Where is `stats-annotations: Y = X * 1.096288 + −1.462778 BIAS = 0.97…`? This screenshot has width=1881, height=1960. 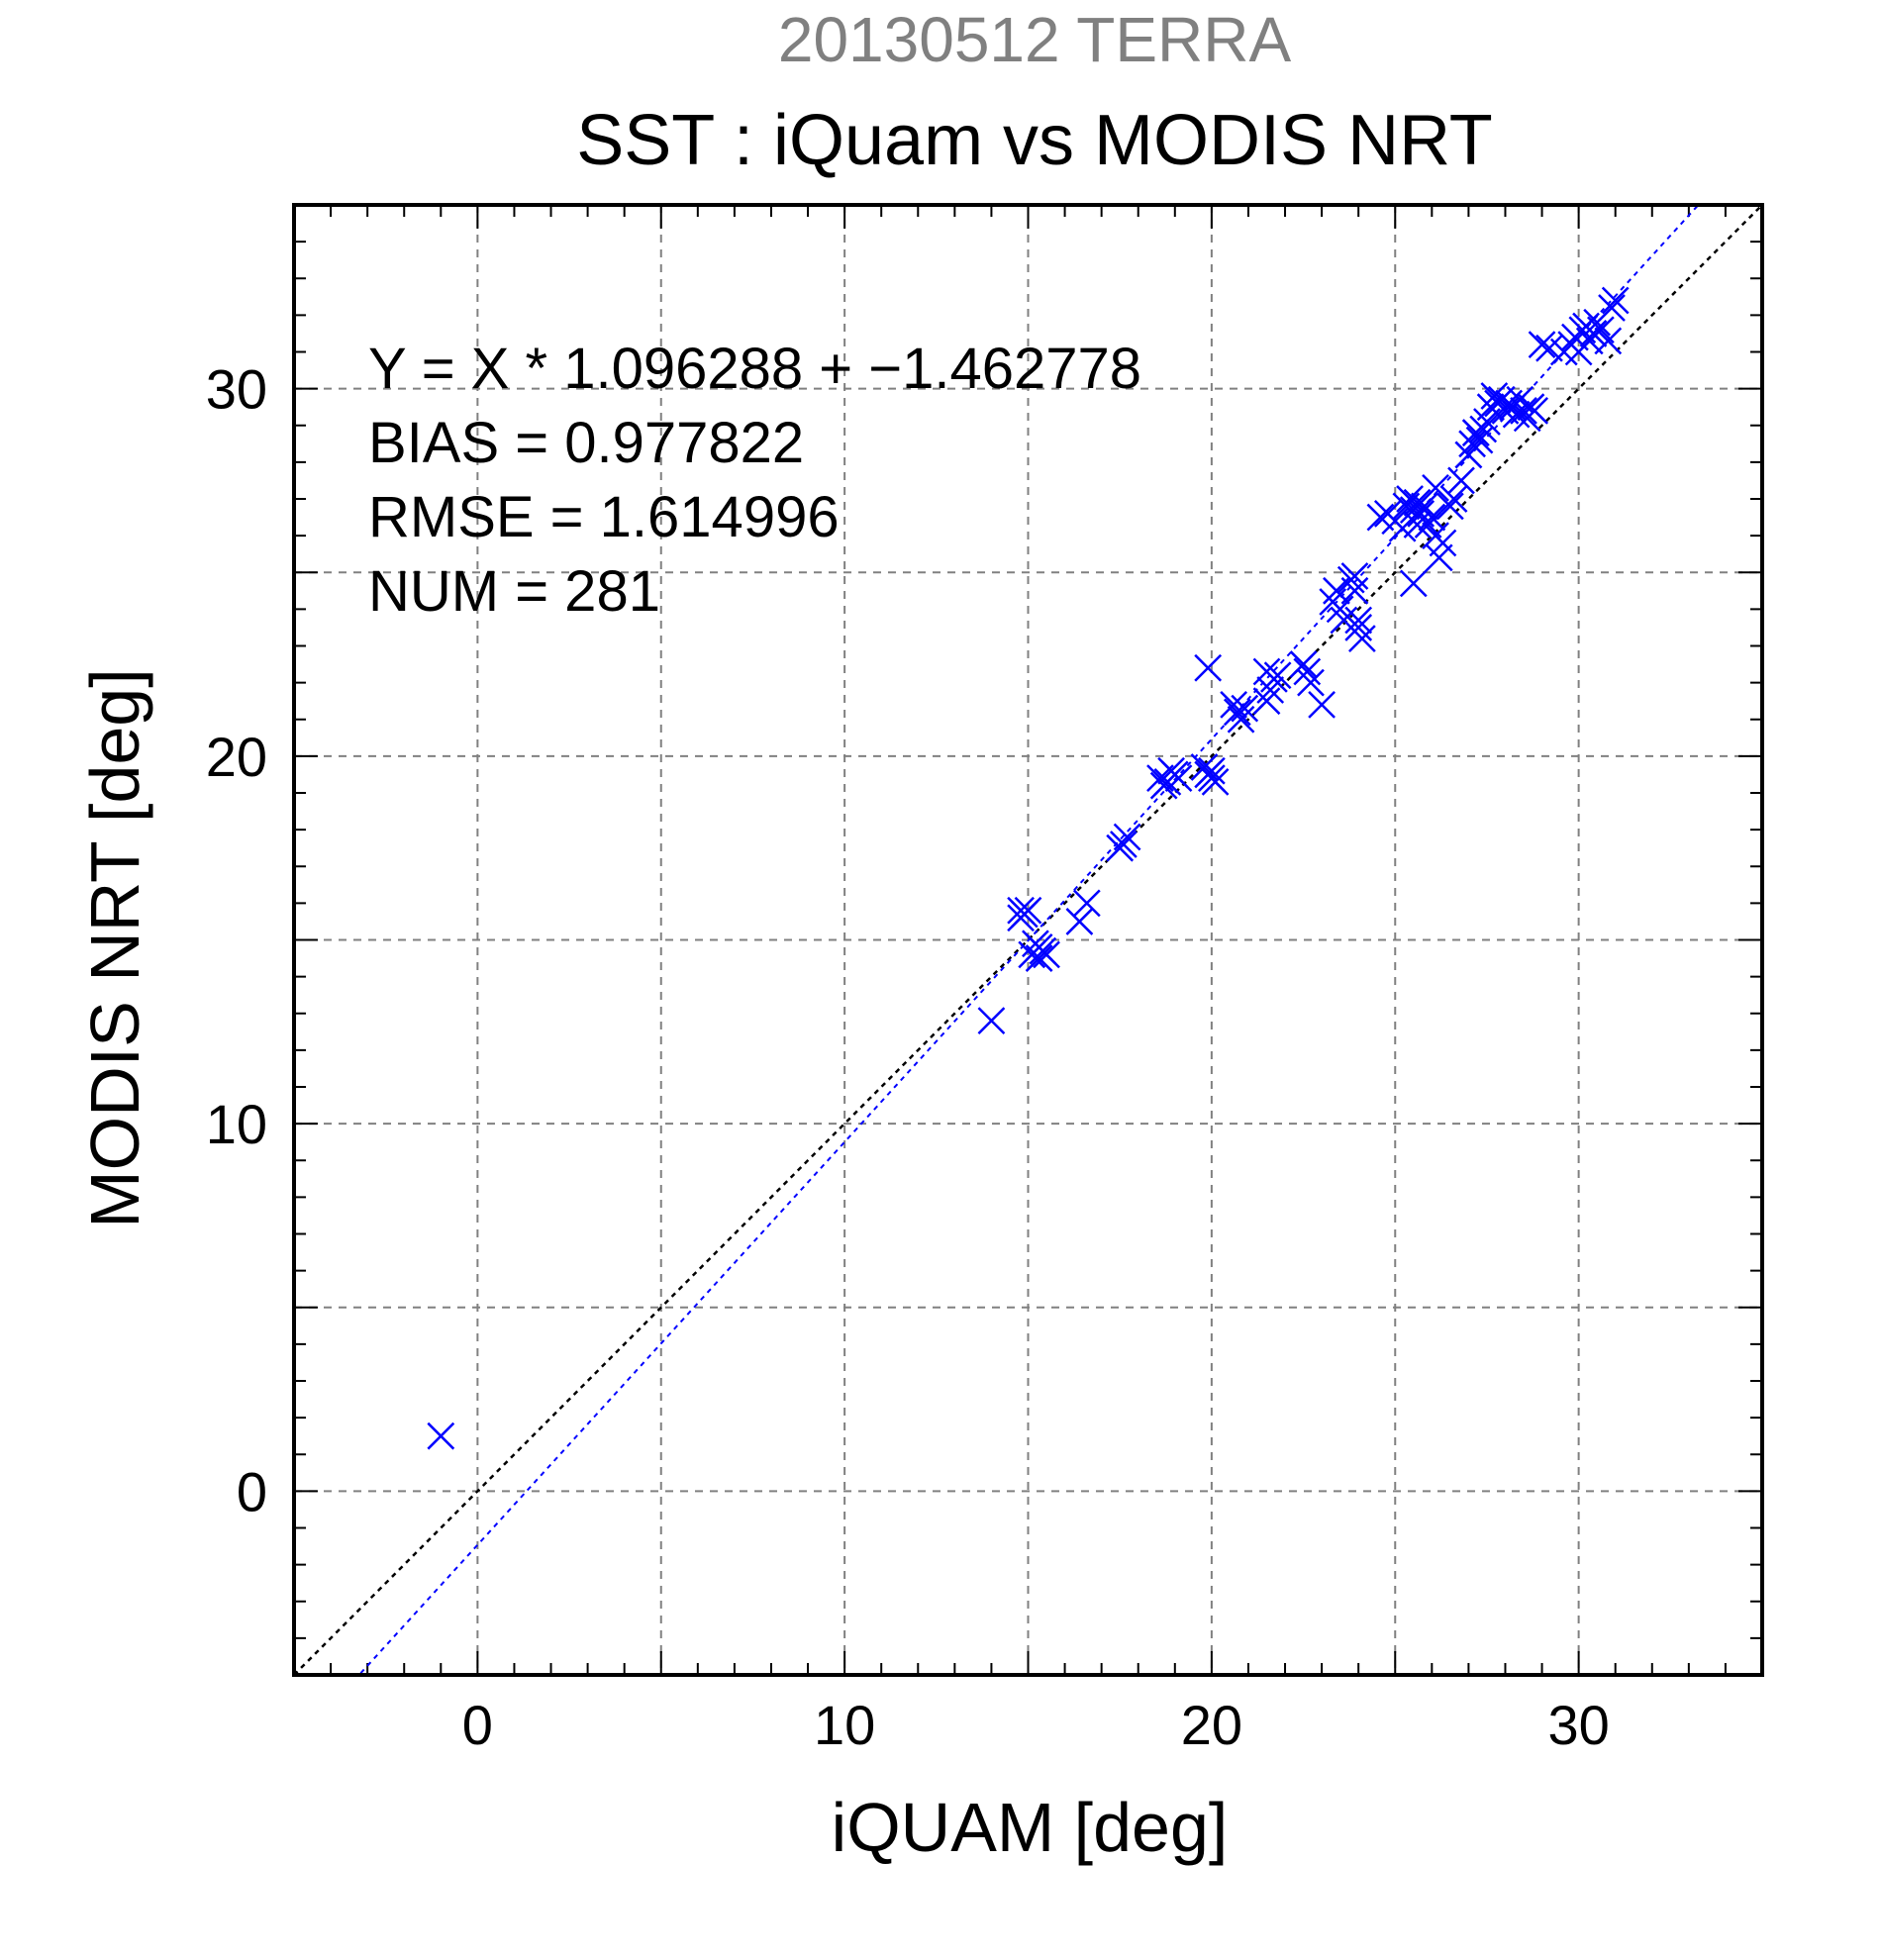
stats-annotations: Y = X * 1.096288 + −1.462778 BIAS = 0.97… is located at coordinates (754, 480).